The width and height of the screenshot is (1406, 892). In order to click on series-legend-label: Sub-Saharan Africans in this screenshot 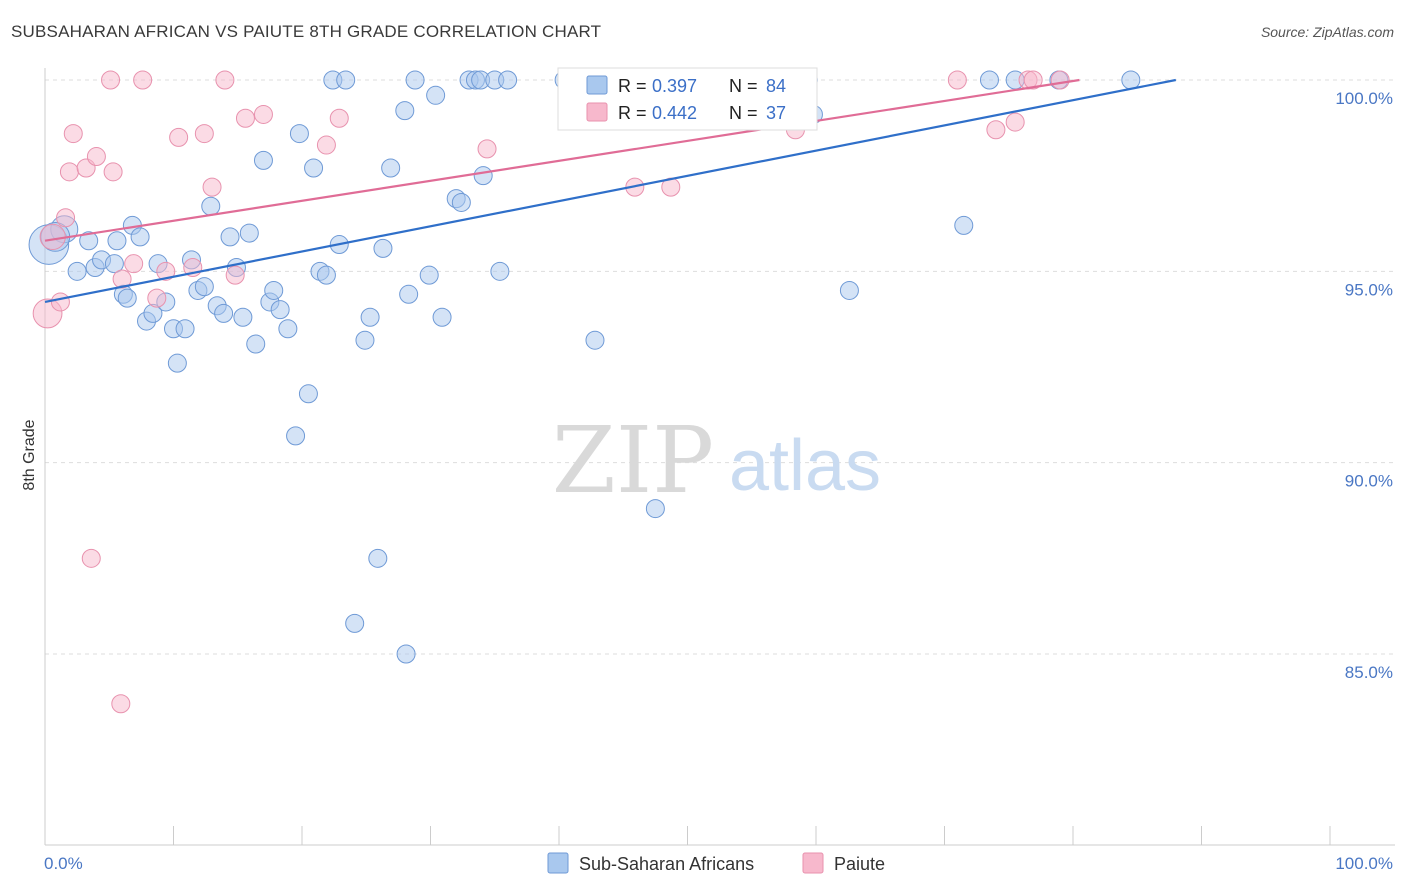, I will do `click(666, 864)`.